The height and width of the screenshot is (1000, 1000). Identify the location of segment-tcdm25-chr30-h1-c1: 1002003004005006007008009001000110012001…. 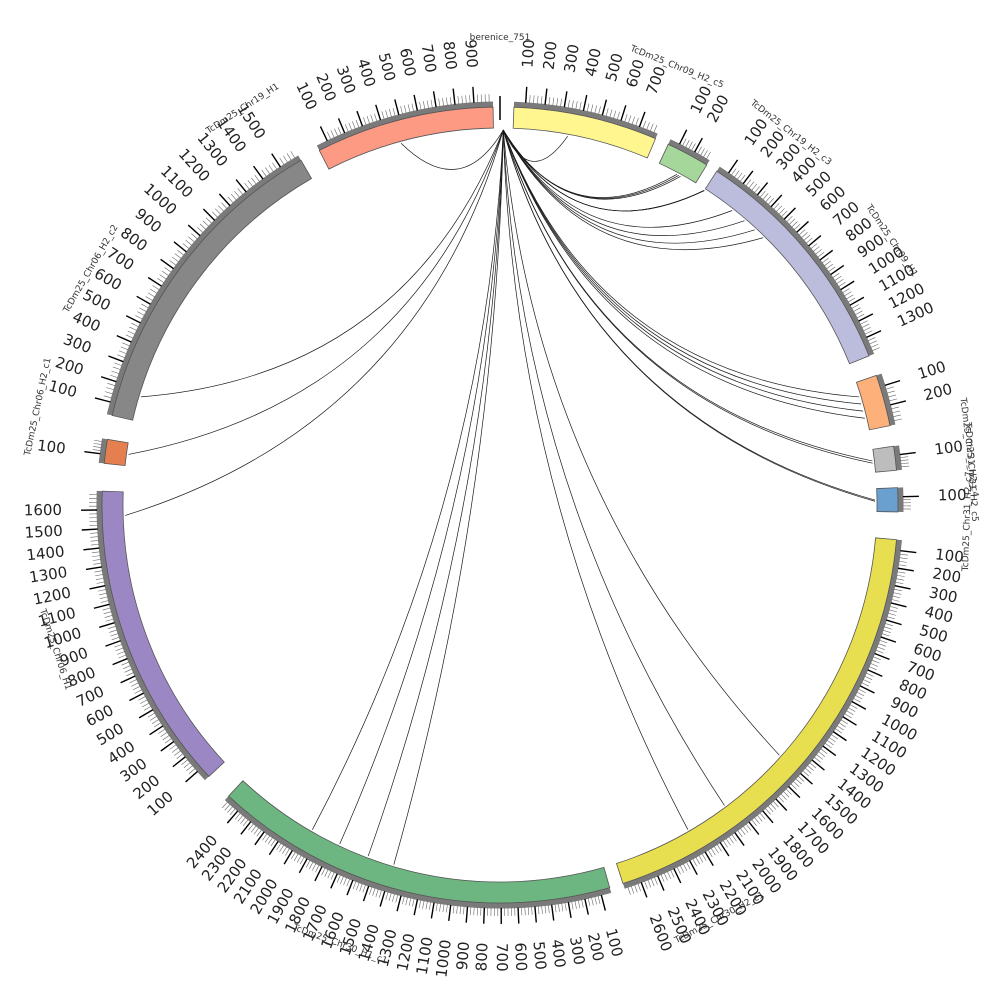
(405, 879).